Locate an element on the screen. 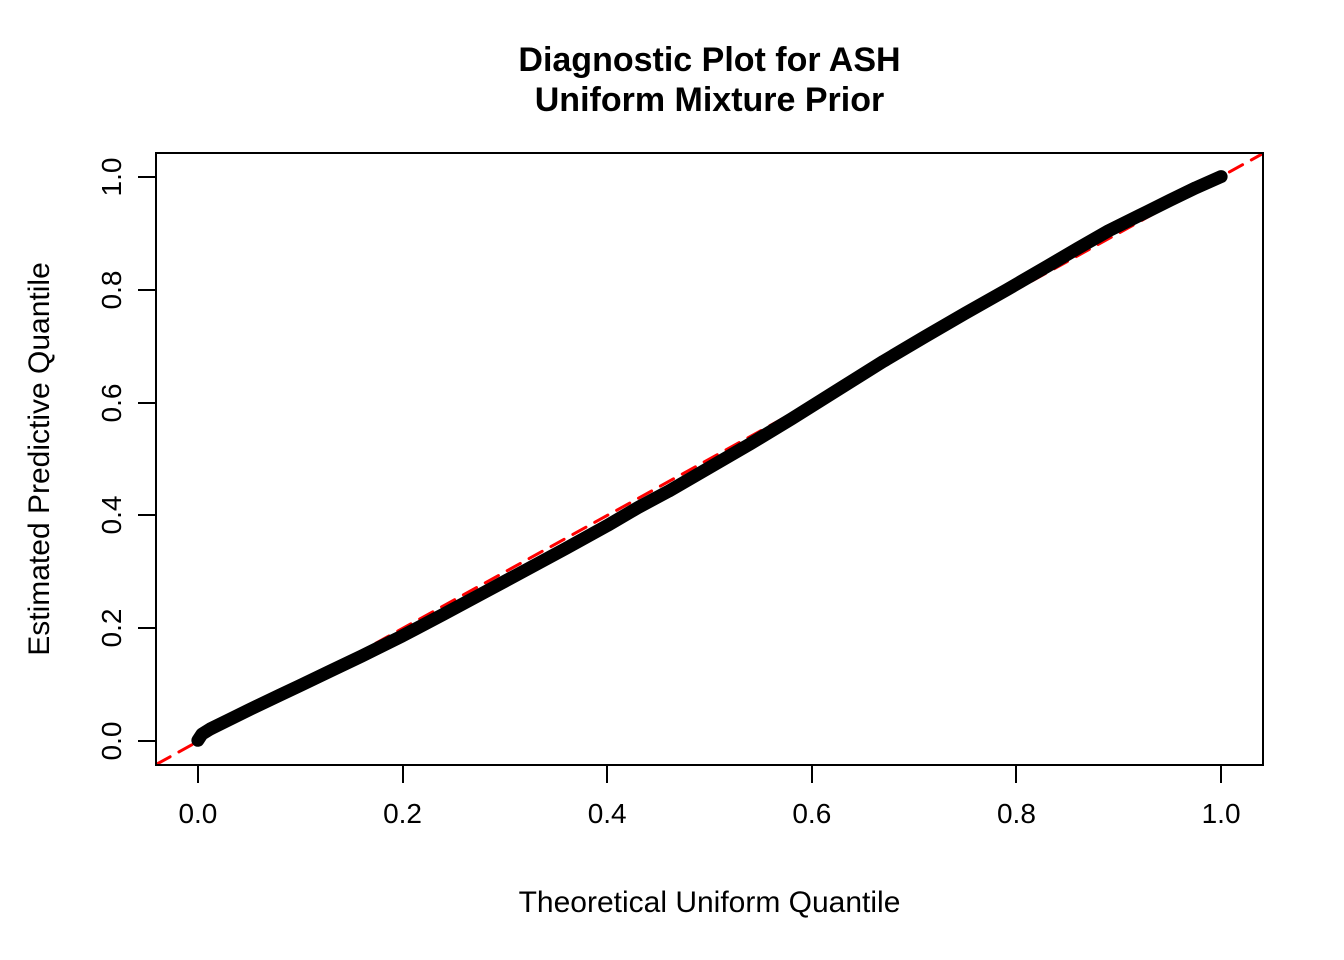 The height and width of the screenshot is (960, 1344). y-axis-tick-label: 0.2 is located at coordinates (111, 628).